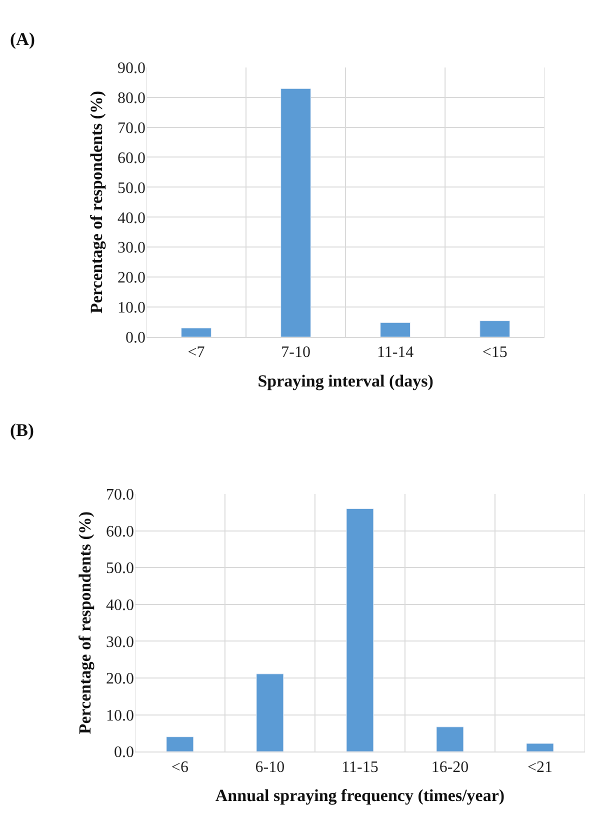  Describe the element at coordinates (131, 98) in the screenshot. I see `y-tick-label: 80.0` at that location.